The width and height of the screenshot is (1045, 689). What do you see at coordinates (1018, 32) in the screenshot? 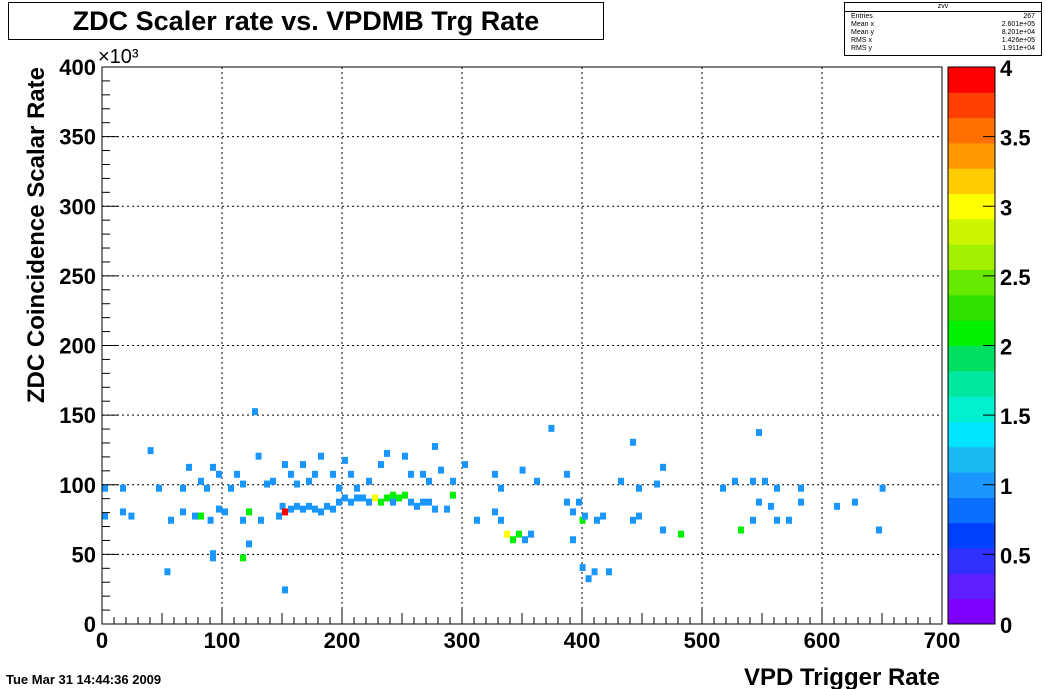
I see `stats-value: 8.201e+04` at bounding box center [1018, 32].